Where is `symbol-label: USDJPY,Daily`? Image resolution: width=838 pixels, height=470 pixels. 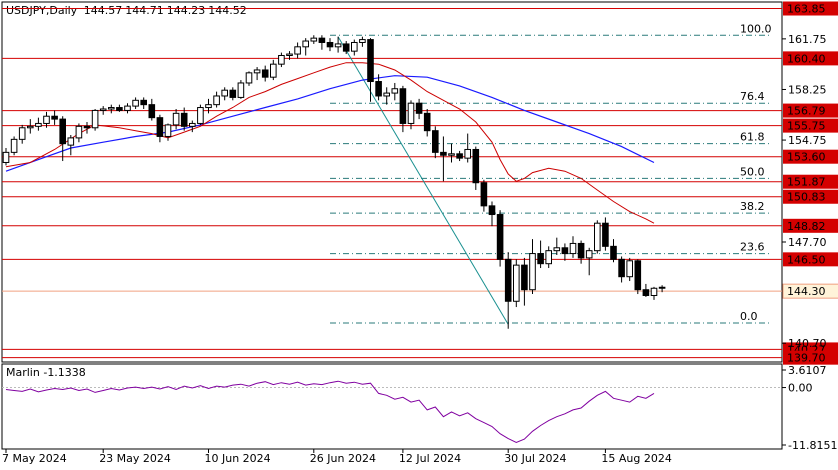
symbol-label: USDJPY,Daily is located at coordinates (42, 10).